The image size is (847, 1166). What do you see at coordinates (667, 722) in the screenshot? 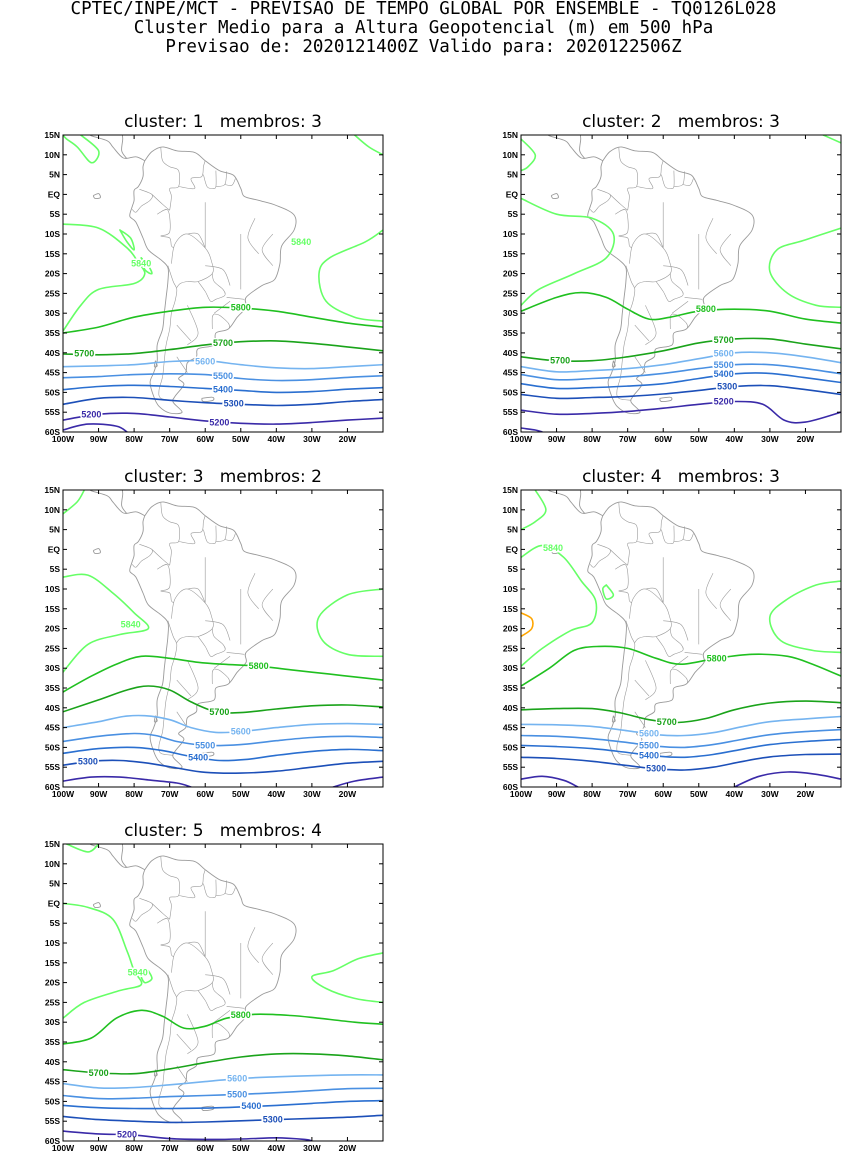
I see `contour-label-5700: 5700` at bounding box center [667, 722].